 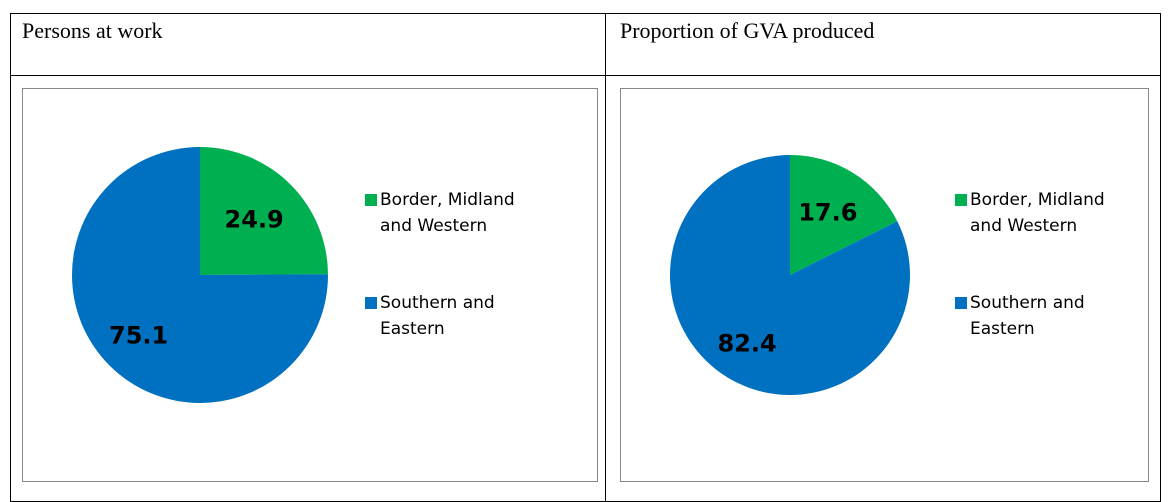 What do you see at coordinates (747, 343) in the screenshot?
I see `data-label: 82.4` at bounding box center [747, 343].